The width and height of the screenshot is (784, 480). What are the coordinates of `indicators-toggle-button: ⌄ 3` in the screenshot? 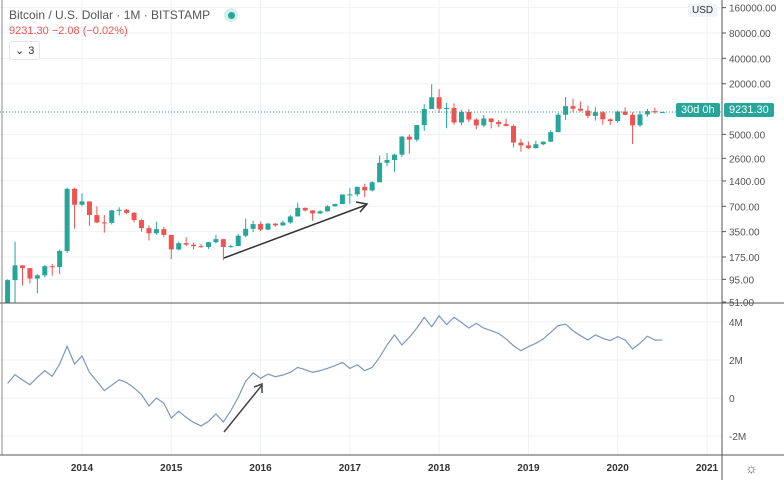 It's located at (25, 50).